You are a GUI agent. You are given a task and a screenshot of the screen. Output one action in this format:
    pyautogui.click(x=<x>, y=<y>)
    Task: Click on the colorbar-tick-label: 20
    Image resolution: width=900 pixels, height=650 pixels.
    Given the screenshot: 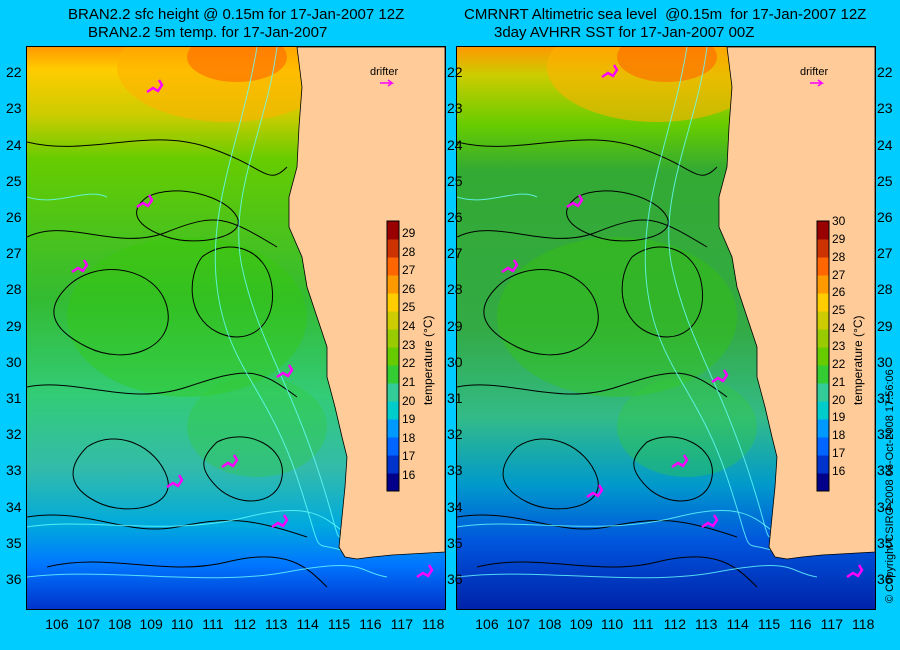 What is the action you would take?
    pyautogui.click(x=839, y=399)
    